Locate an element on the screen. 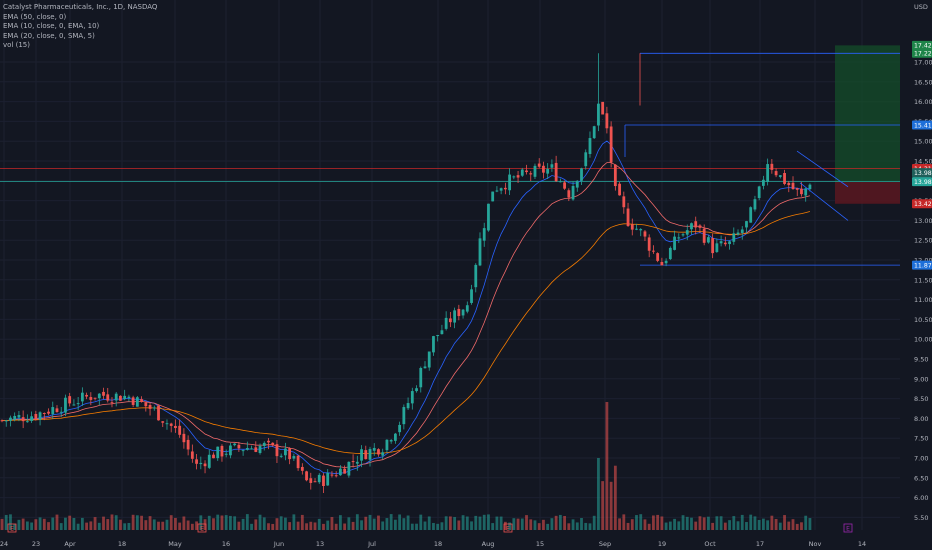 The height and width of the screenshot is (550, 932). target-zone is located at coordinates (867, 113).